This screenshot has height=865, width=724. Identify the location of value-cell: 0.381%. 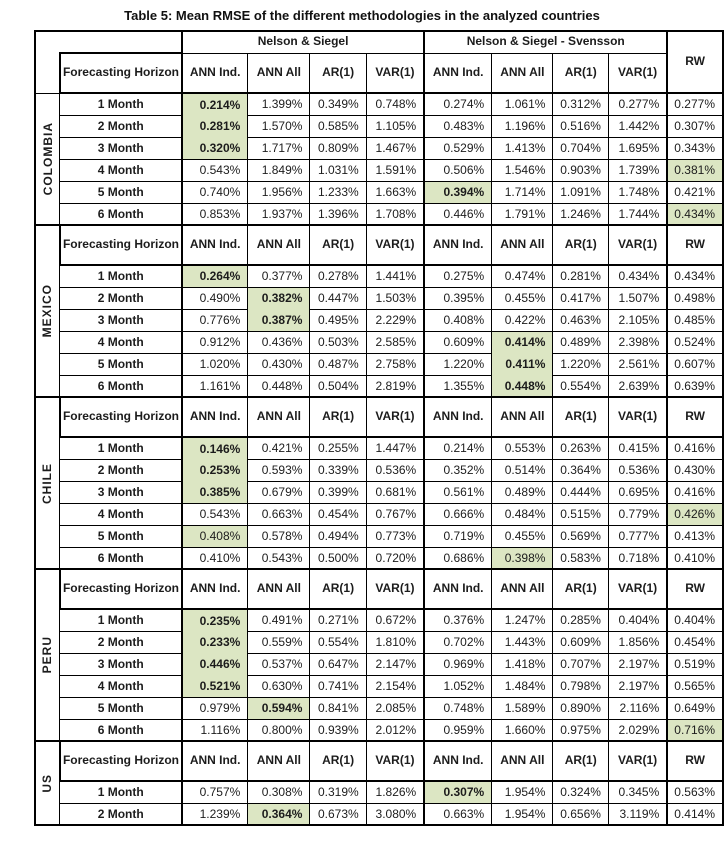
(695, 170).